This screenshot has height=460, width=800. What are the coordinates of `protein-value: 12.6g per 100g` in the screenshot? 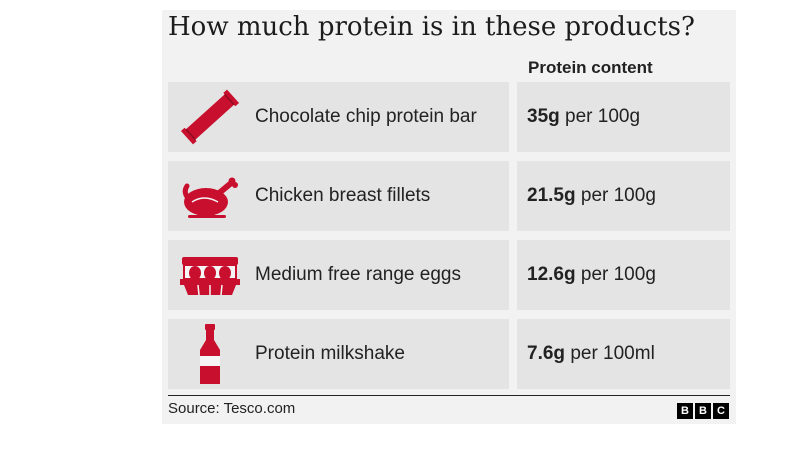 It's located at (591, 275).